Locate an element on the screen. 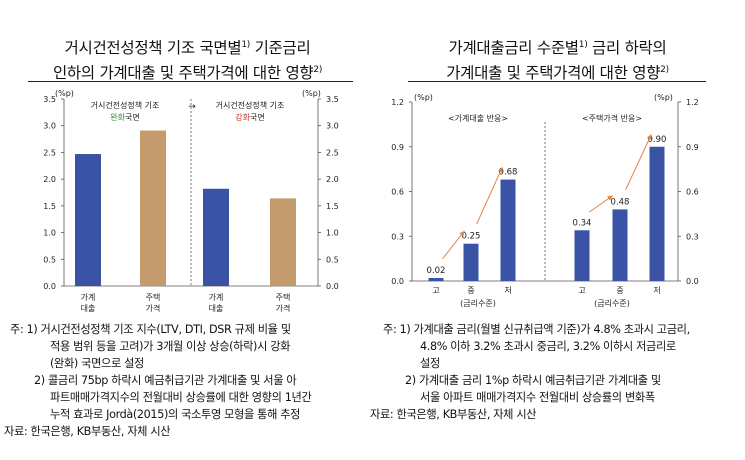 Image resolution: width=745 pixels, height=460 pixels. left-ytick-label-right: 2.0 is located at coordinates (332, 179).